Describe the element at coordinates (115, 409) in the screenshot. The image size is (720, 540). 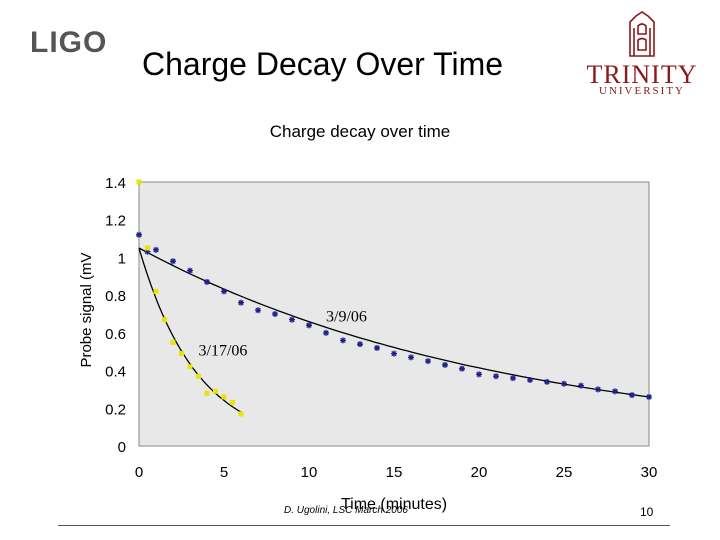
I see `y-tick-label: 0.2` at that location.